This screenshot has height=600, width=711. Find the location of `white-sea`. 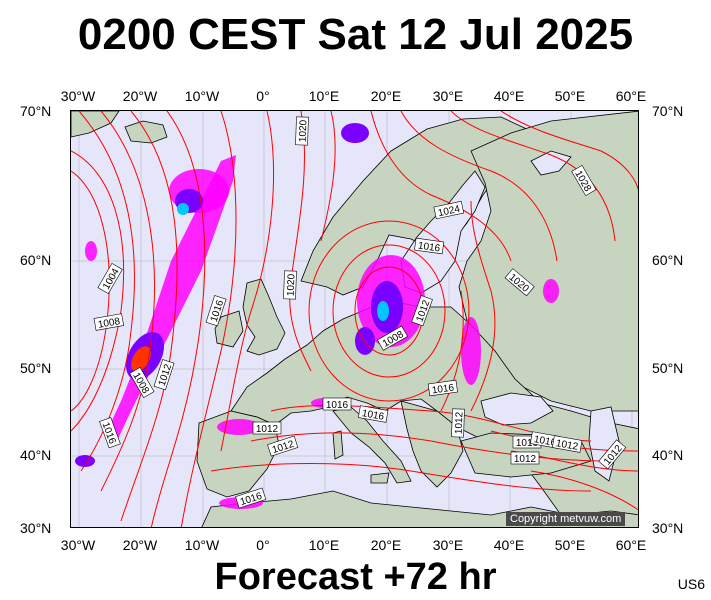

white-sea is located at coordinates (551, 163).